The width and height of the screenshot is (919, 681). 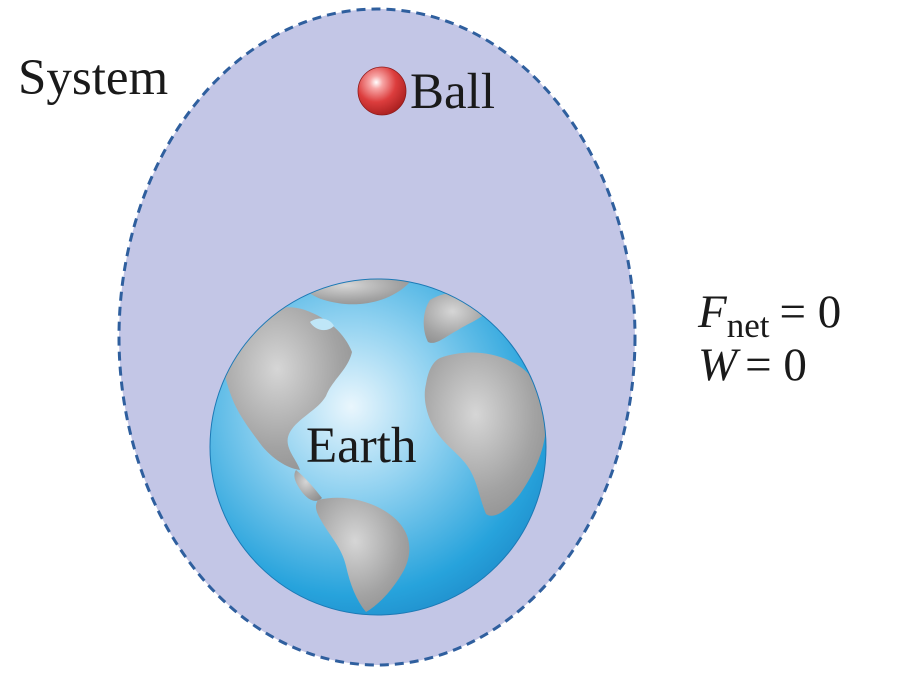 I want to click on ball-label: Ball, so click(x=452, y=92).